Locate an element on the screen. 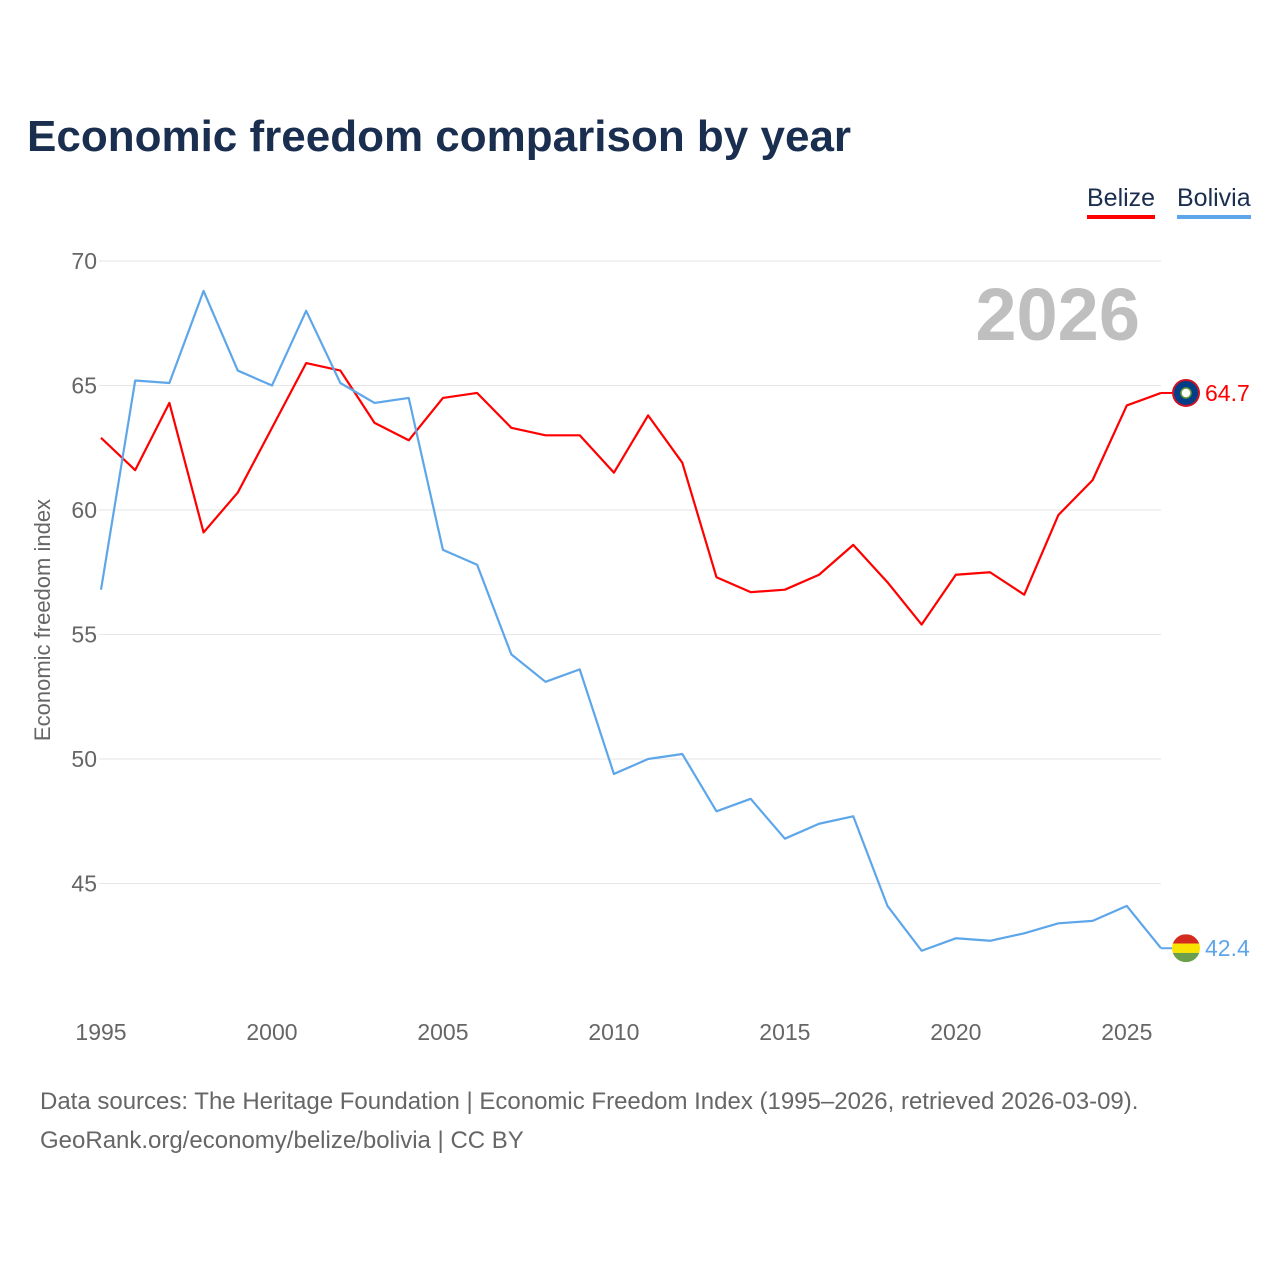 This screenshot has height=1280, width=1280. chart-title: Economic freedom comparison by year is located at coordinates (439, 136).